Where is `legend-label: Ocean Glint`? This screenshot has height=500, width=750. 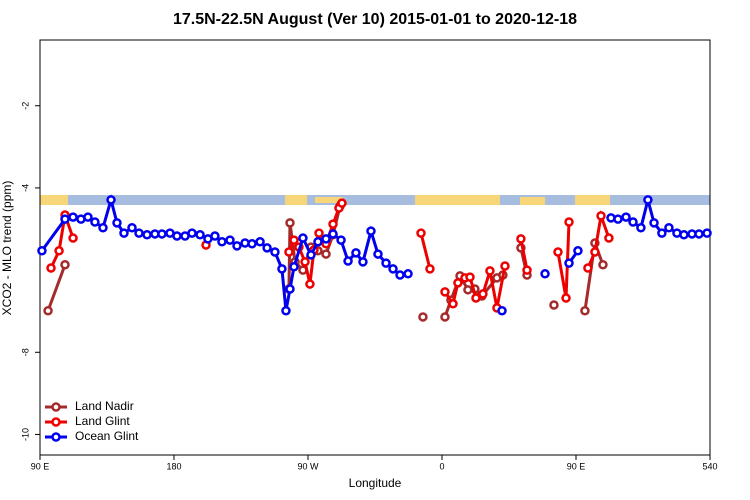 legend-label: Ocean Glint is located at coordinates (107, 436).